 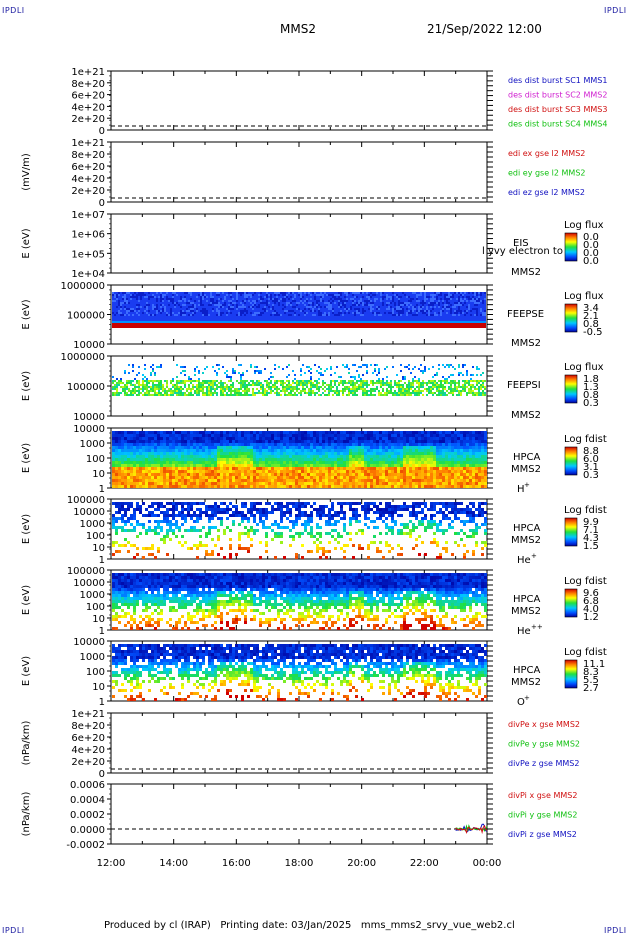 What do you see at coordinates (102, 203) in the screenshot?
I see `y-tick-label: 0` at bounding box center [102, 203].